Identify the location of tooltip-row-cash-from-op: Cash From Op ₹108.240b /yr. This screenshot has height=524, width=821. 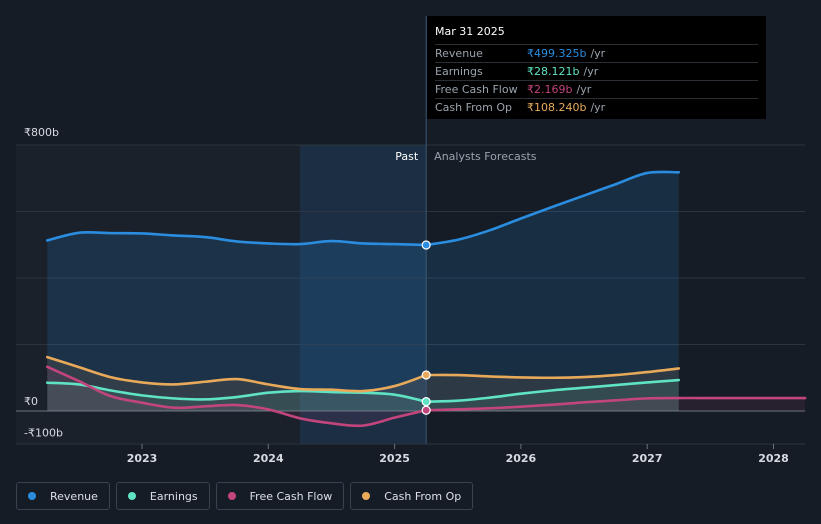
(596, 107).